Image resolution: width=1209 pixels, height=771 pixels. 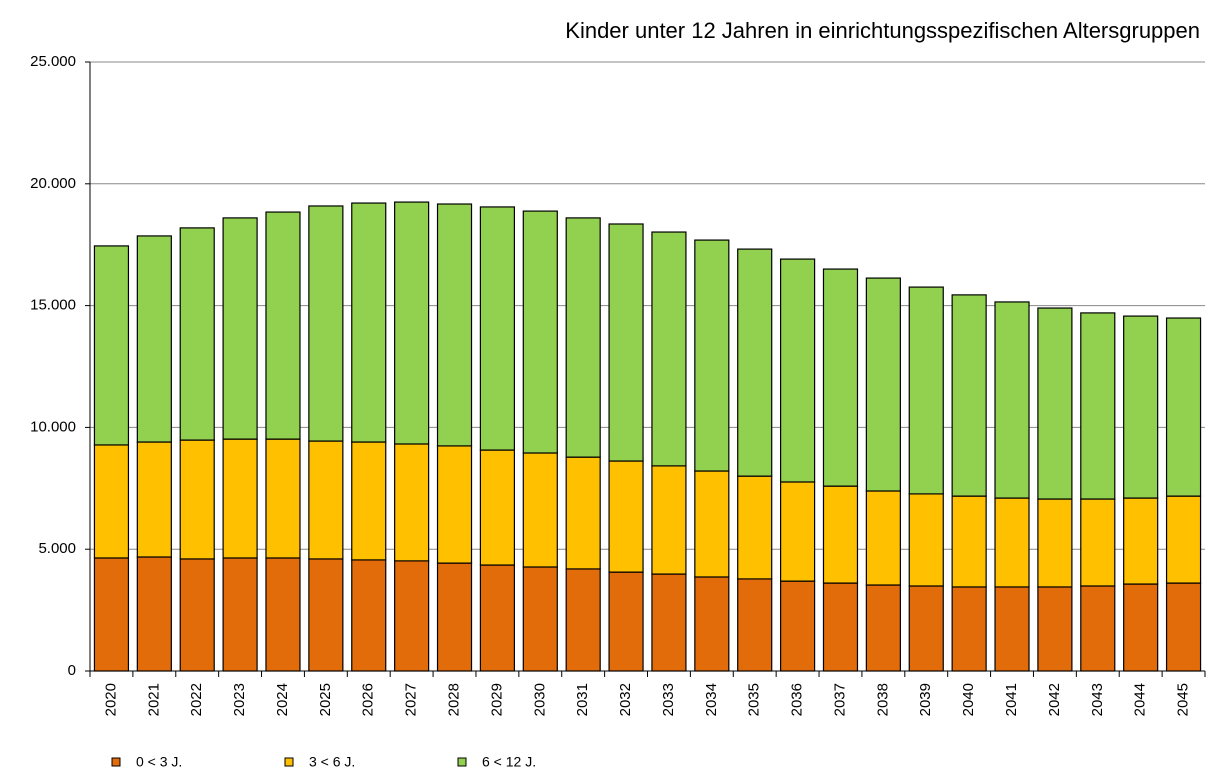 I want to click on y-tick-label: 15.000, so click(x=53, y=305).